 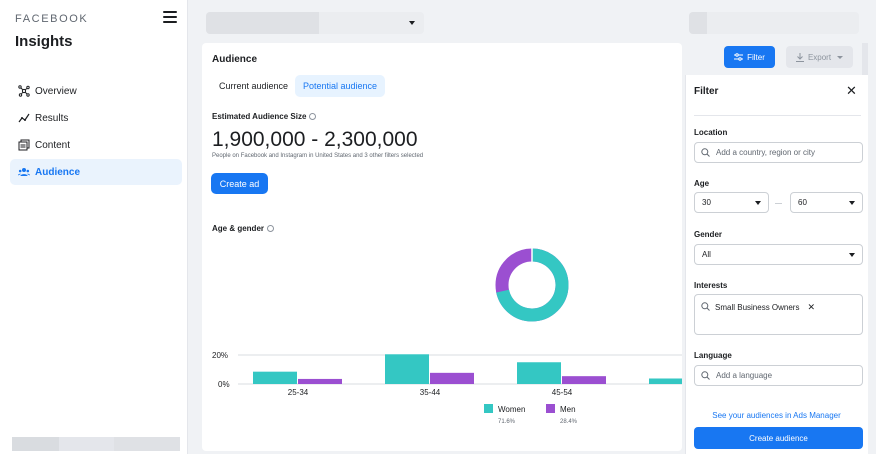 I want to click on age-max-select: 60, so click(x=826, y=202).